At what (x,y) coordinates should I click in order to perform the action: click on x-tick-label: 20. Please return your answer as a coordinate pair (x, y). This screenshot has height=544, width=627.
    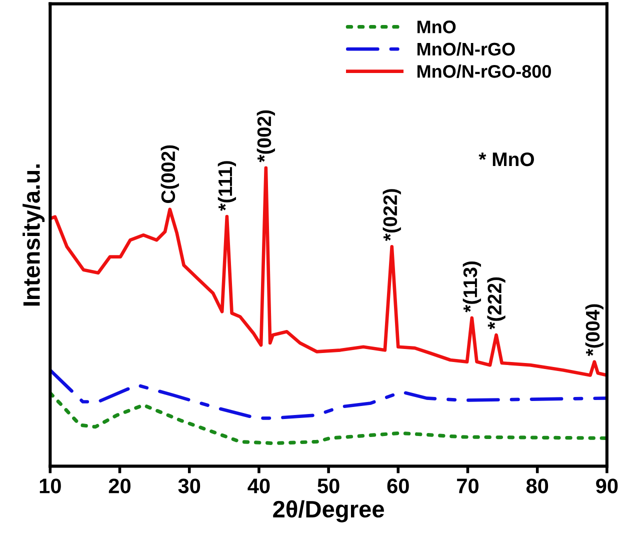
    Looking at the image, I should click on (119, 486).